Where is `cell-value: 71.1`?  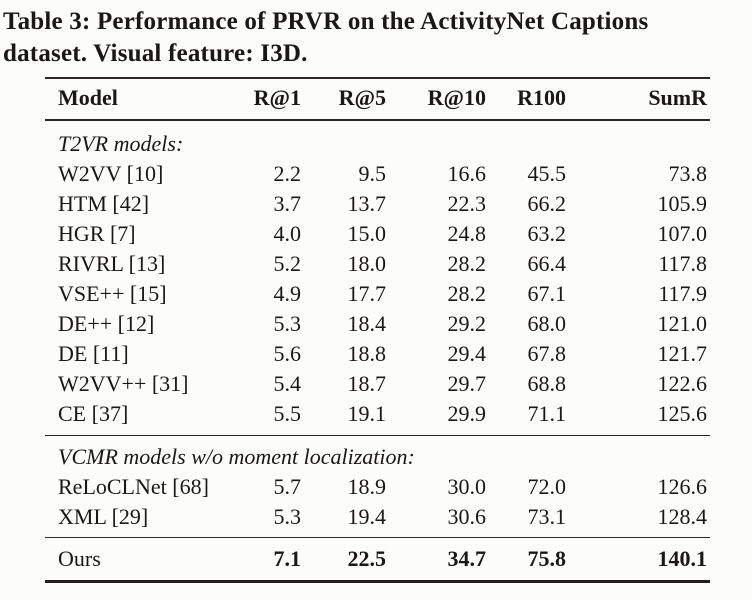 cell-value: 71.1 is located at coordinates (547, 413).